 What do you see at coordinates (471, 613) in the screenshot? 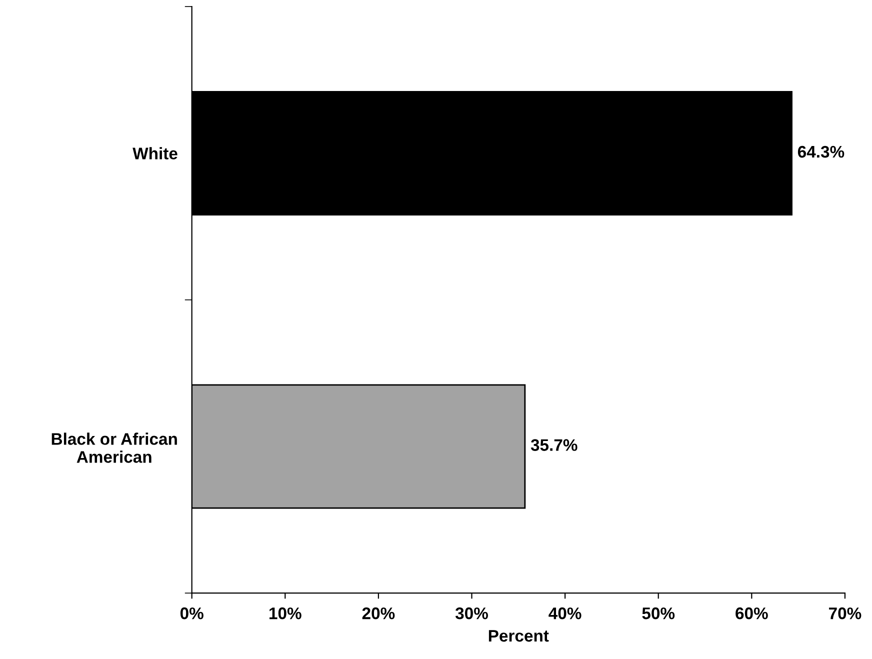
I see `x-tick-label: 30%` at bounding box center [471, 613].